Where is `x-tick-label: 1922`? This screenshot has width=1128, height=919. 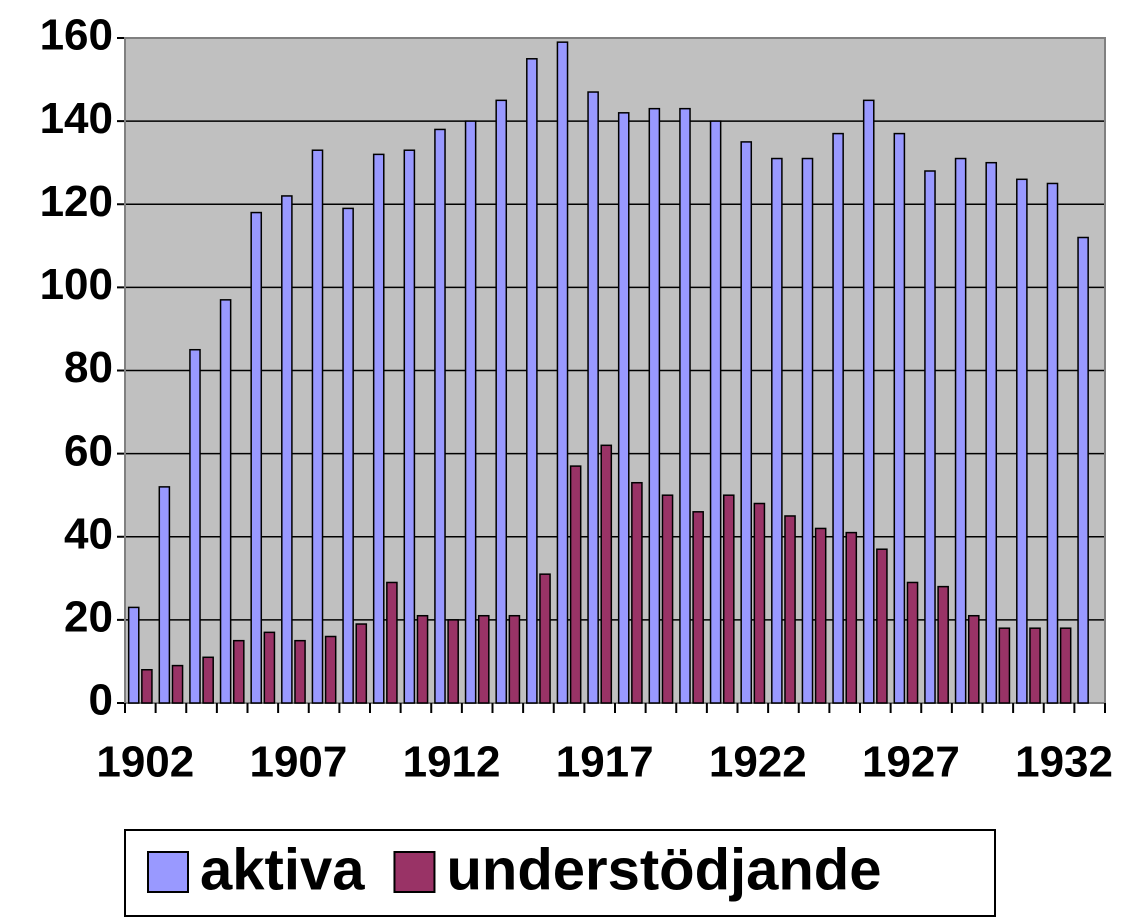 x-tick-label: 1922 is located at coordinates (758, 762).